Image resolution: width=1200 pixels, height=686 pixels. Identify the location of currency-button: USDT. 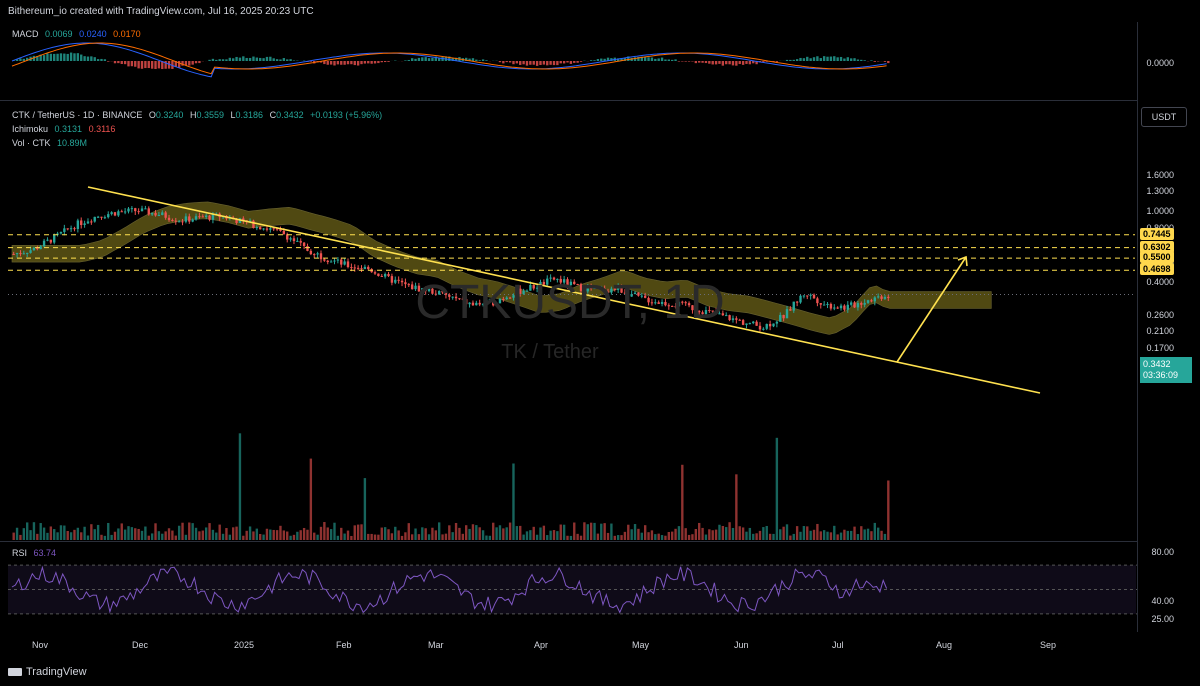
(1164, 117).